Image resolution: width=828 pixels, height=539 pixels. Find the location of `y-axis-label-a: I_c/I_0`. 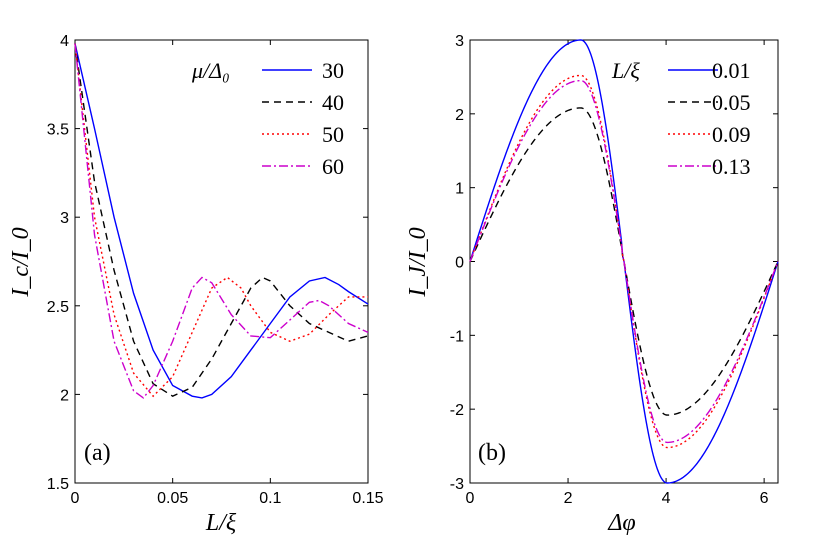

y-axis-label-a: I_c/I_0 is located at coordinates (21, 262).